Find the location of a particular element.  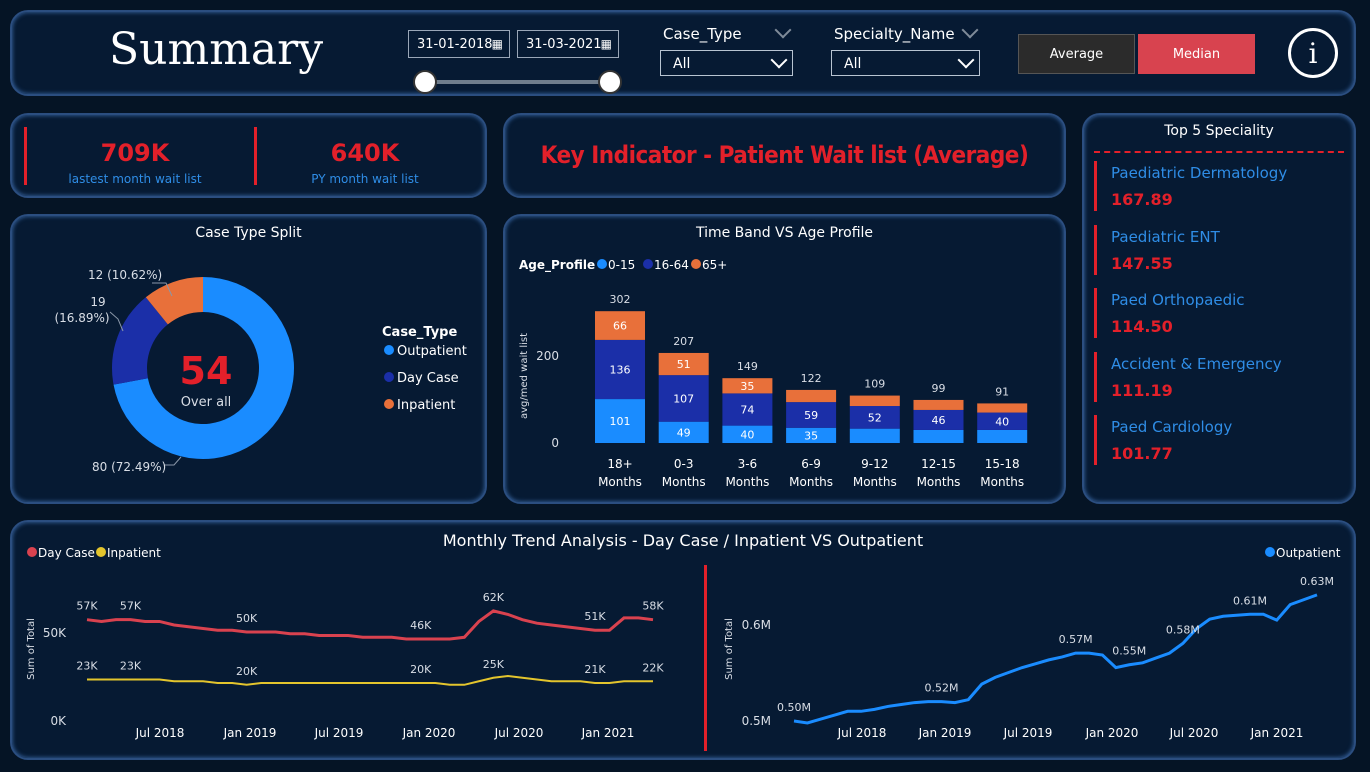

page-title: Summary is located at coordinates (216, 49).